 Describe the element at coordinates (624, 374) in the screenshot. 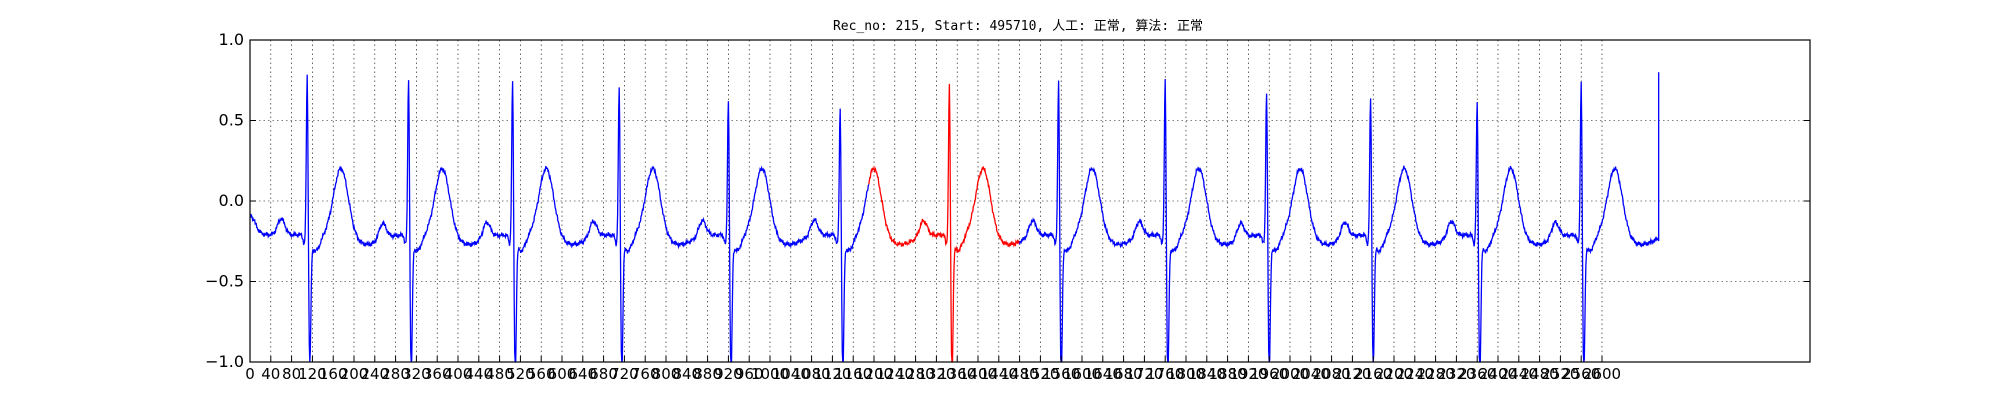

I see `x-tick-label: 720` at that location.